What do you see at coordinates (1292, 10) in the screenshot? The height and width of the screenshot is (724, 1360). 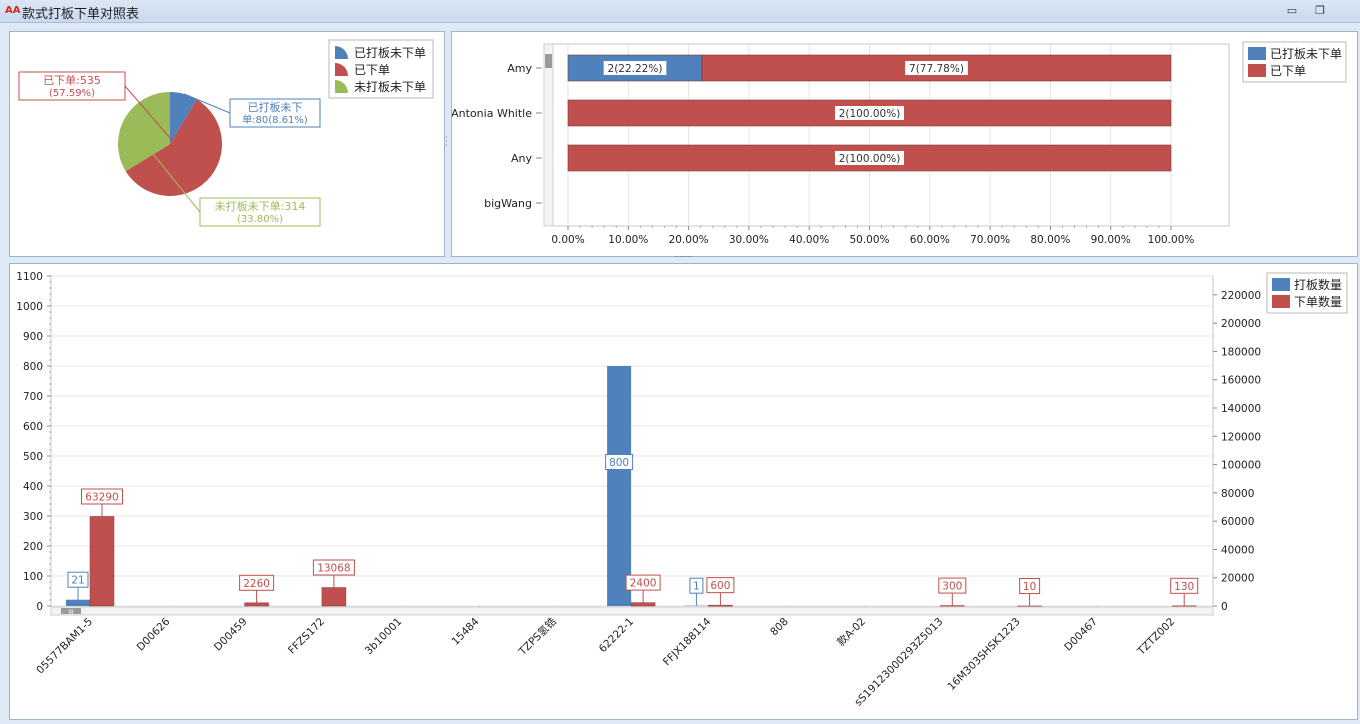 I see `minimize-button: ▭` at bounding box center [1292, 10].